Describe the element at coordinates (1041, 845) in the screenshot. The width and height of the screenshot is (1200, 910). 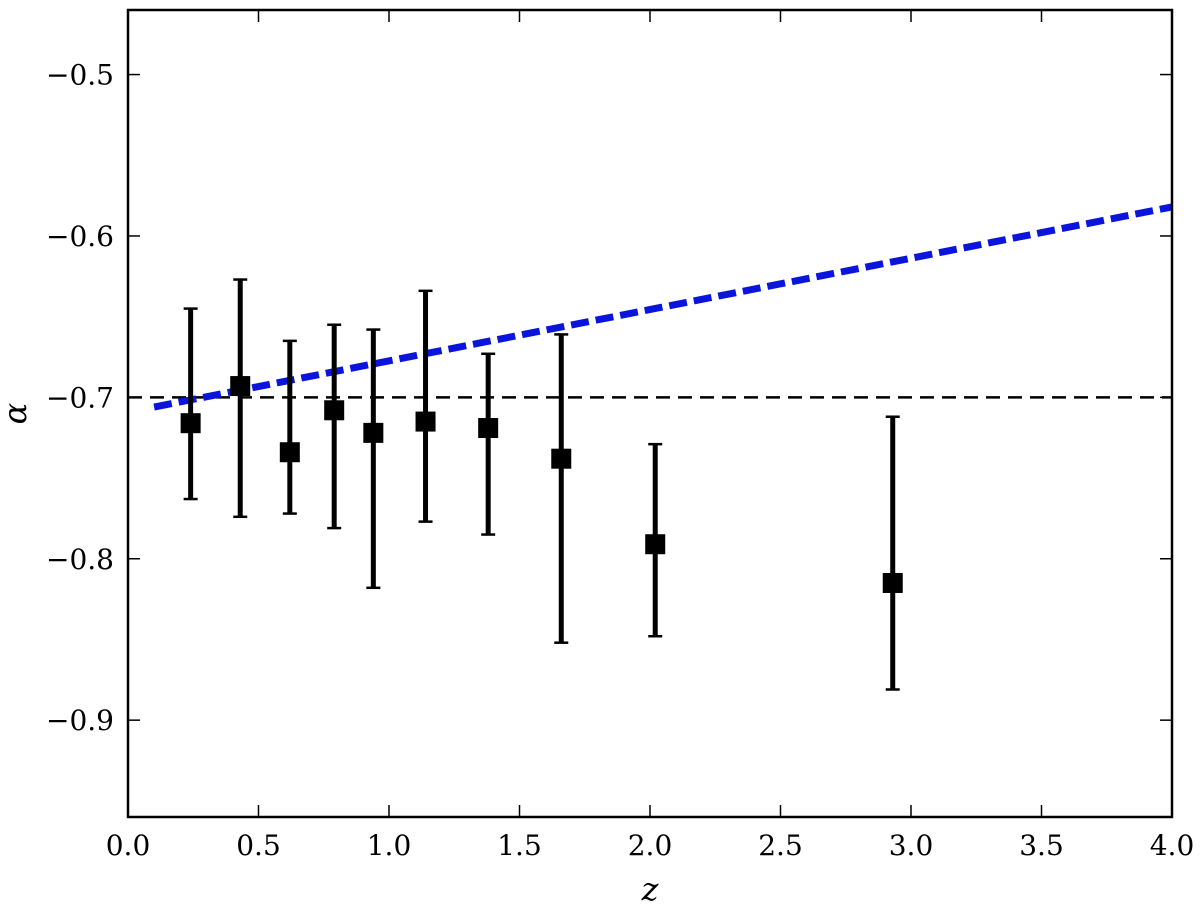
I see `x-tick-label: 3.5` at that location.